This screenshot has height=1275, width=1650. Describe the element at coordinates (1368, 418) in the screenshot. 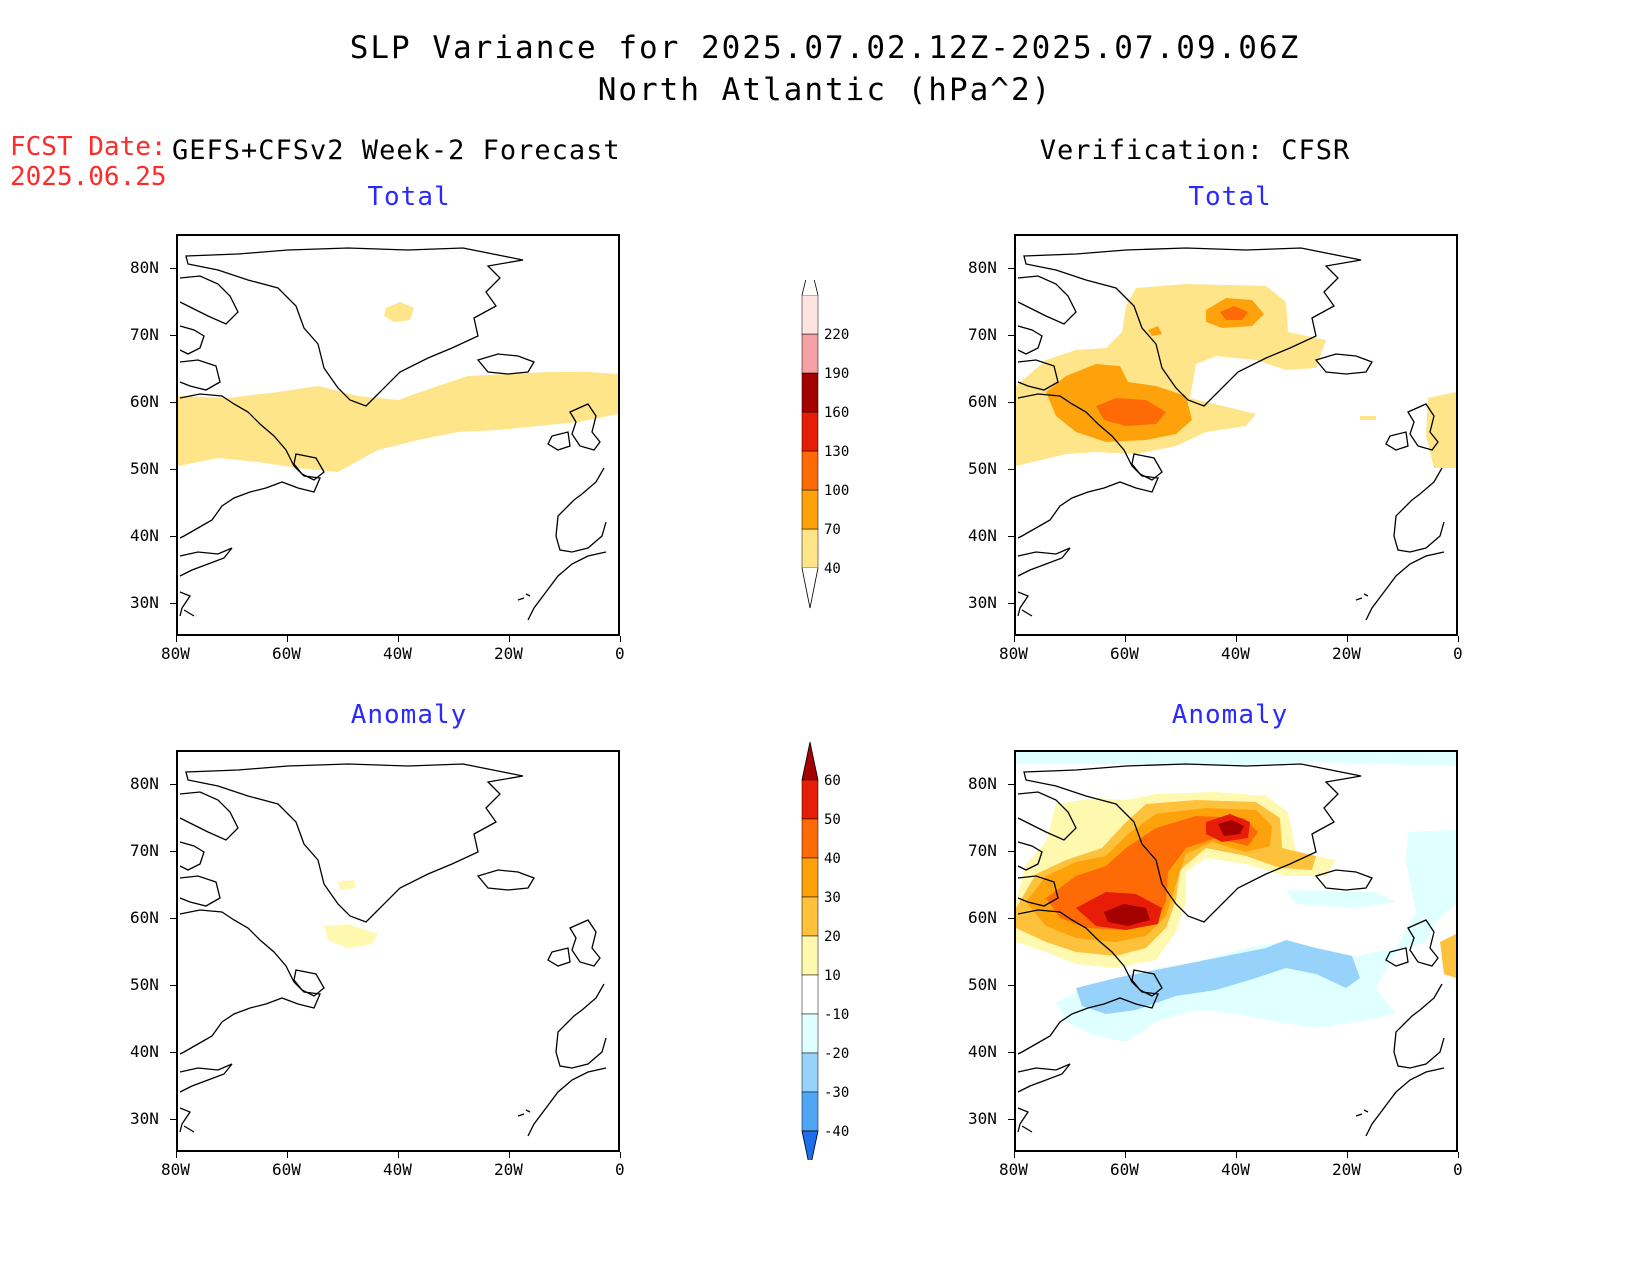

I see `verification-total-contour-40-small` at that location.